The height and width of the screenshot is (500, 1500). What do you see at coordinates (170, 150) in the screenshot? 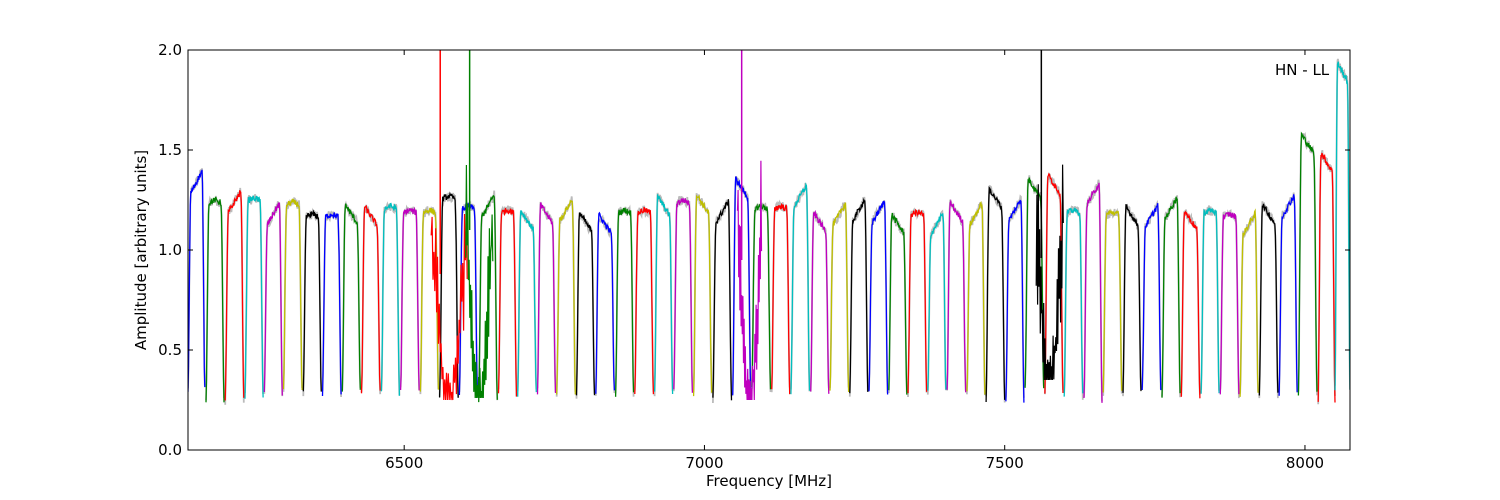
I see `y-tick-label: 1.5` at bounding box center [170, 150].